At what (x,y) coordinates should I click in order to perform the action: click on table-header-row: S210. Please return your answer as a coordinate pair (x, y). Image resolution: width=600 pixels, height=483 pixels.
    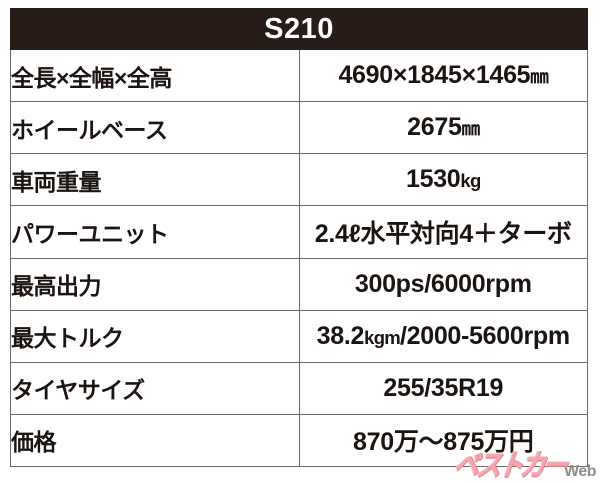
    Looking at the image, I should click on (299, 29).